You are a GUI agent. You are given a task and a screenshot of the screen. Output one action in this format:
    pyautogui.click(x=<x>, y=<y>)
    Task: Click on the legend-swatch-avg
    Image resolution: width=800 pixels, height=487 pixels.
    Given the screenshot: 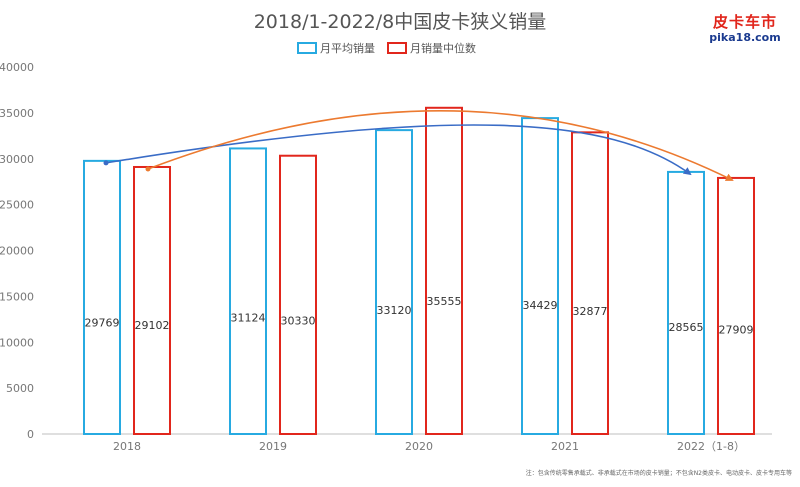 What is the action you would take?
    pyautogui.click(x=307, y=48)
    